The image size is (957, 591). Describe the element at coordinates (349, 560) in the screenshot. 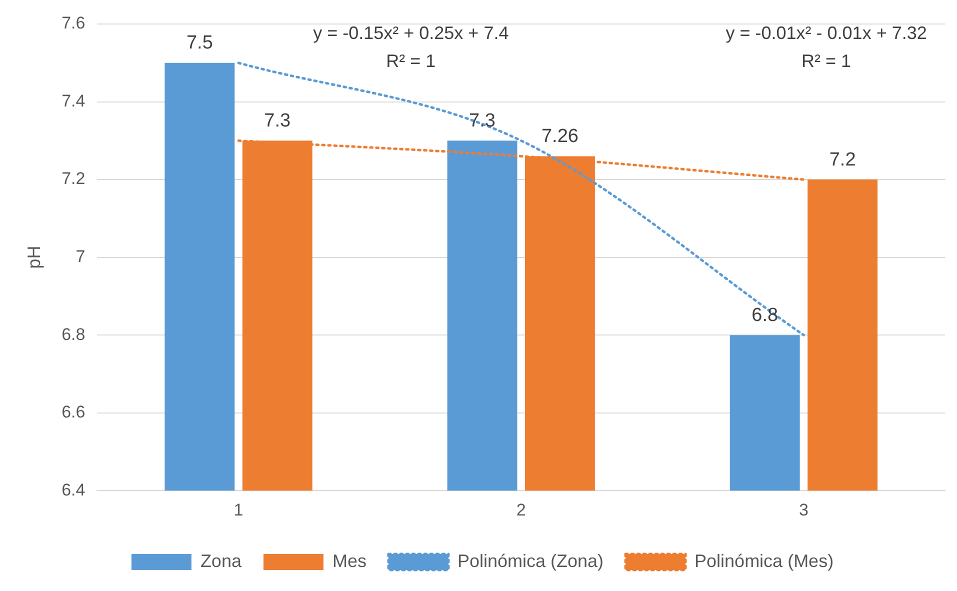

I see `legend-label: Mes` at that location.